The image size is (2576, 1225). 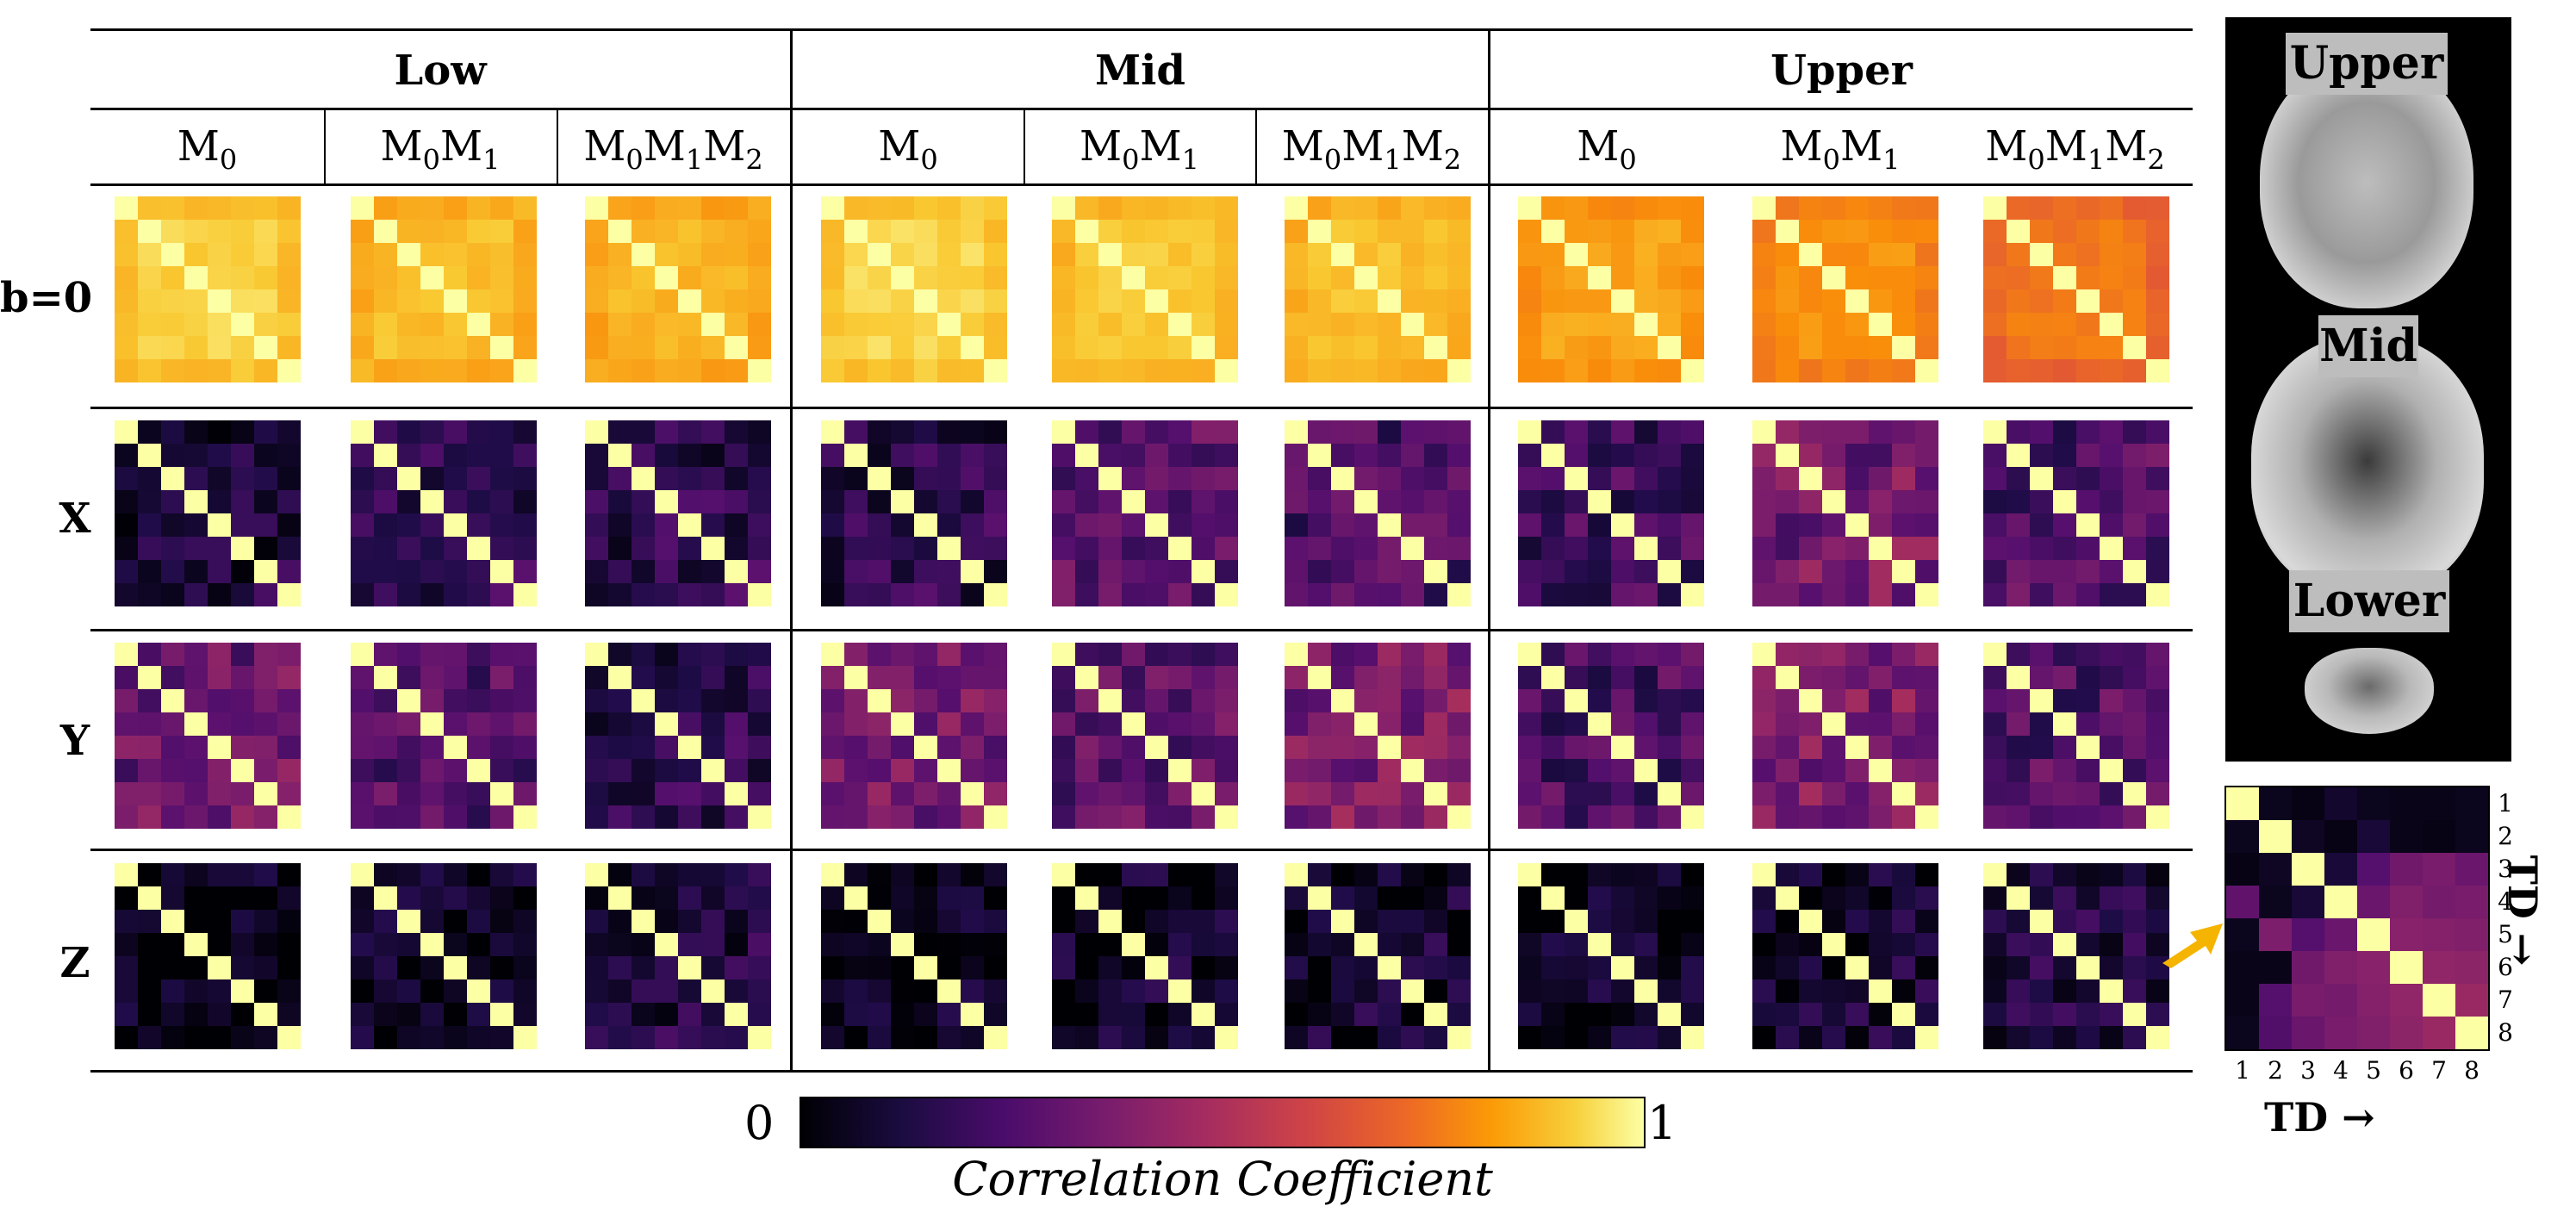 What do you see at coordinates (2506, 967) in the screenshot?
I see `inset-y-tick: 6` at bounding box center [2506, 967].